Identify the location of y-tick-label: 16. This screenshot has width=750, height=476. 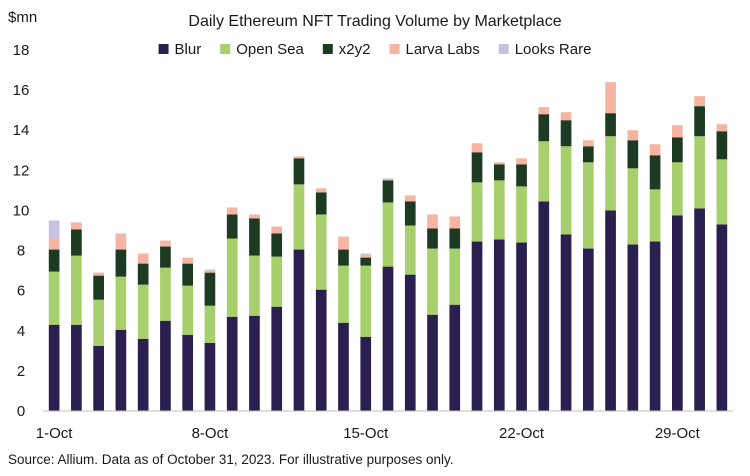
(21, 90).